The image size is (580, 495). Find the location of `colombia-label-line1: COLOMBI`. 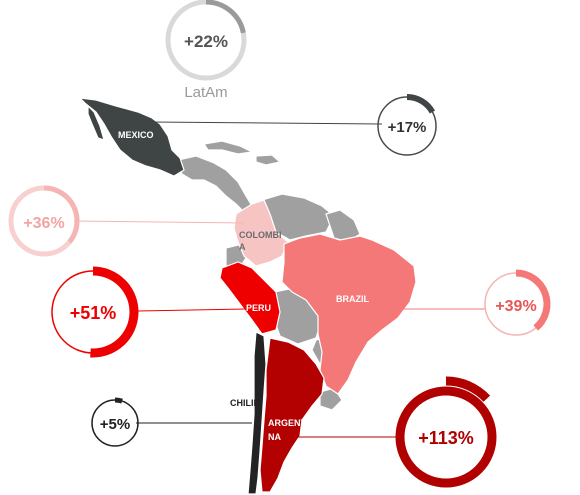

colombia-label-line1: COLOMBI is located at coordinates (260, 235).